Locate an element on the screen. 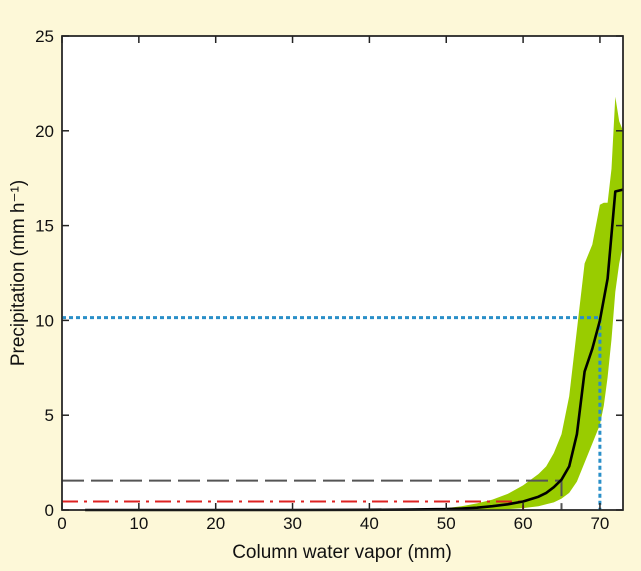 This screenshot has height=571, width=641. y-tick-label: 0 is located at coordinates (49, 510).